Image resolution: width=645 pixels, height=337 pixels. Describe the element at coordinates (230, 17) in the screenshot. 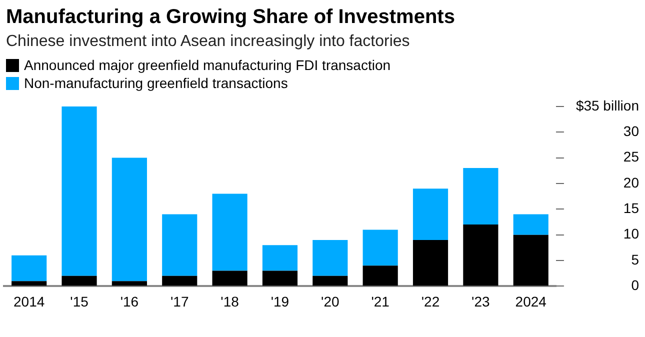

I see `chart-title: Manufacturing a Growing Share of Investments` at that location.